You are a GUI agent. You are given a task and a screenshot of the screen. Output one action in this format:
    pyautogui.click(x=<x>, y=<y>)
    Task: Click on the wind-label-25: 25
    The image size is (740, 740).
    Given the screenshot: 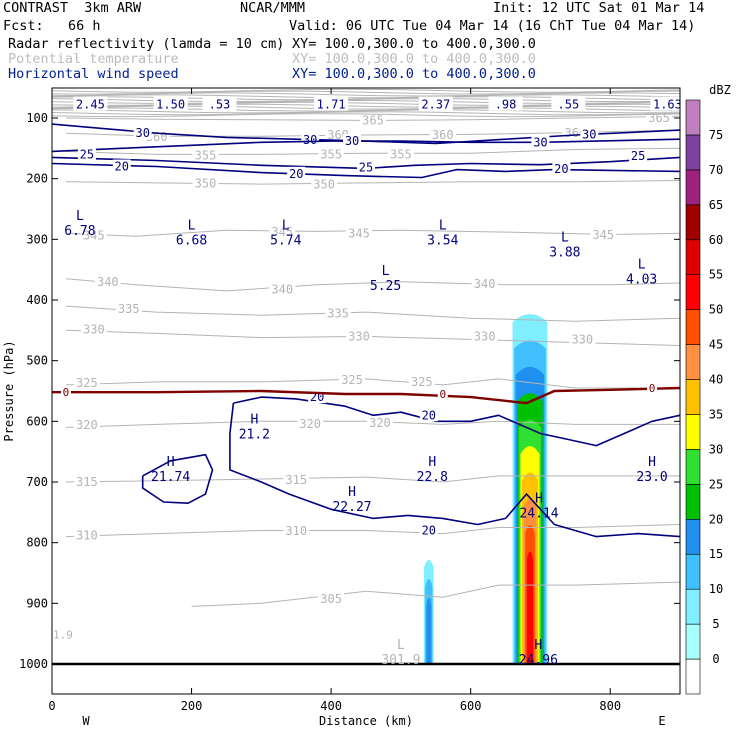 What is the action you would take?
    pyautogui.click(x=366, y=168)
    